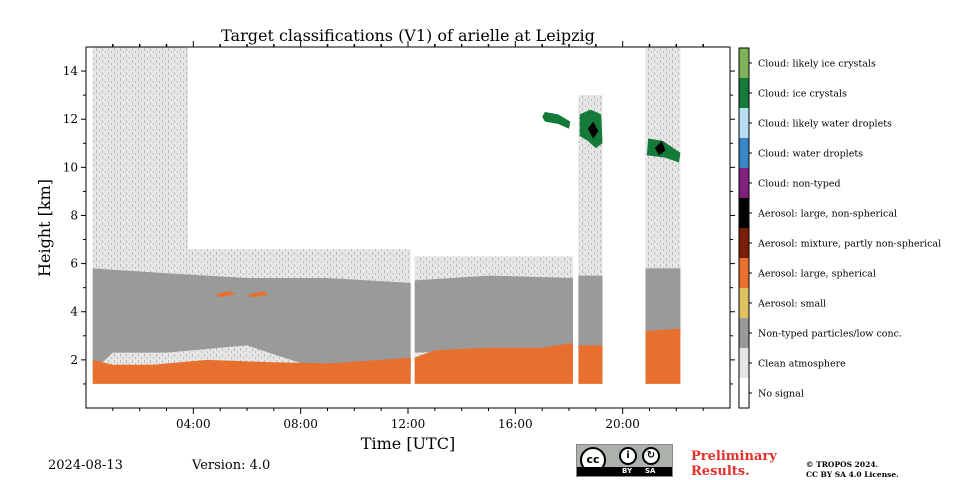  I want to click on preliminary-line-2: Results., so click(720, 471).